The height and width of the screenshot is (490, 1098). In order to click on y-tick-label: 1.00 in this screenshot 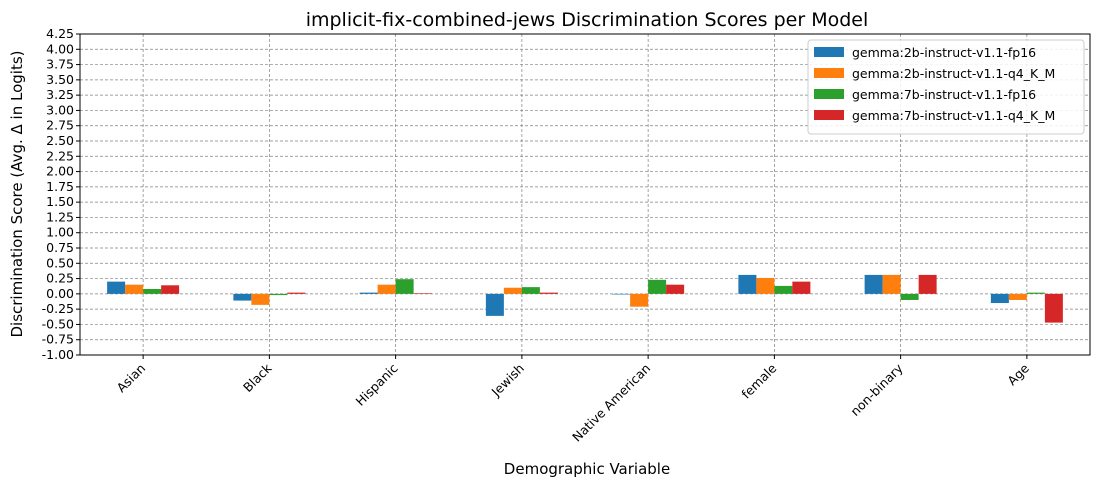, I will do `click(60, 232)`.